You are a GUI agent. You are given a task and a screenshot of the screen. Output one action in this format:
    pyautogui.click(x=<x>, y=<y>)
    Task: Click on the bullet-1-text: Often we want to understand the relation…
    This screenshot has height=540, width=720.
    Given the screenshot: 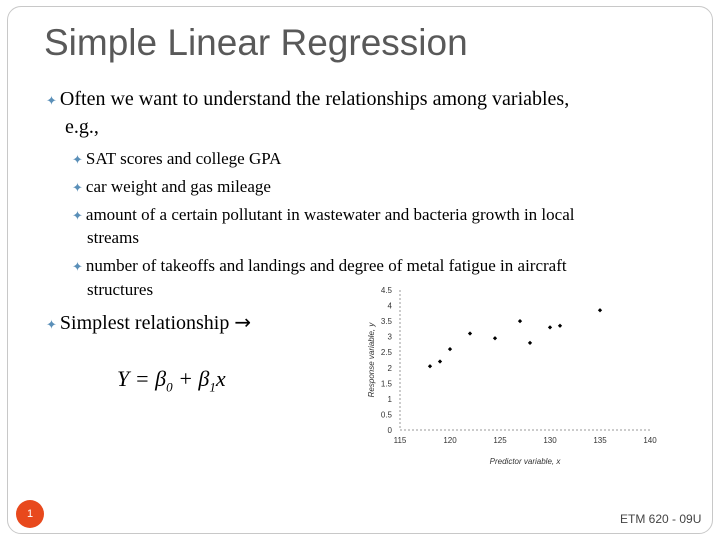 What is the action you would take?
    pyautogui.click(x=314, y=99)
    